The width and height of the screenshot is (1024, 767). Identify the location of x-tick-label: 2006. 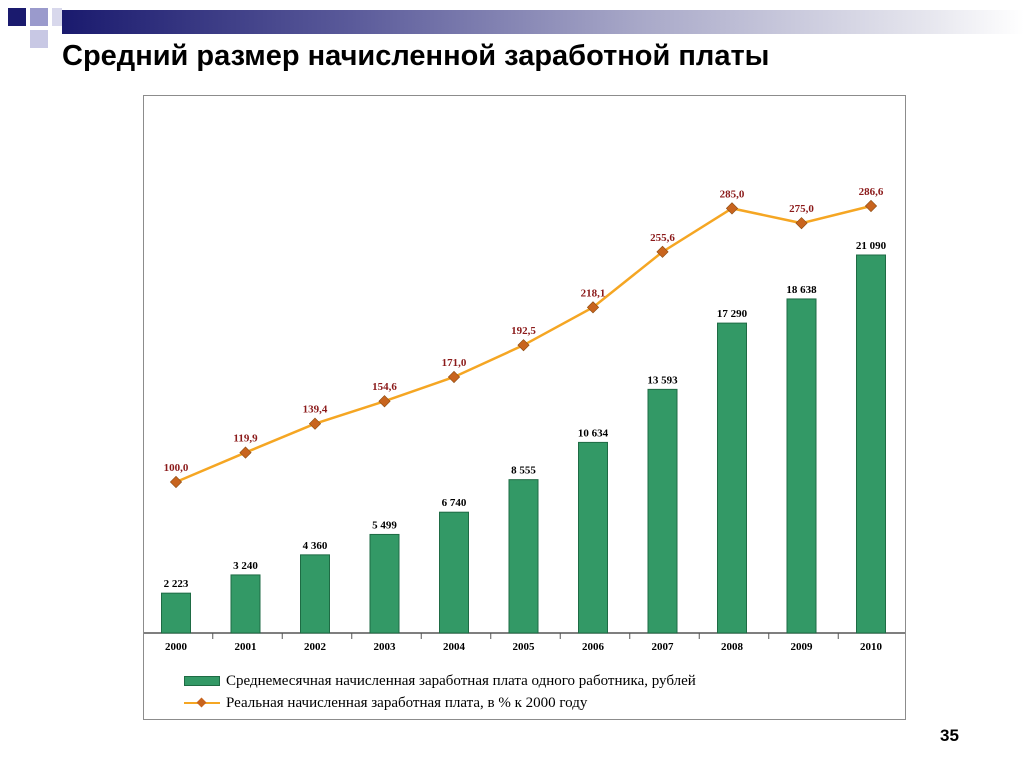
(593, 647).